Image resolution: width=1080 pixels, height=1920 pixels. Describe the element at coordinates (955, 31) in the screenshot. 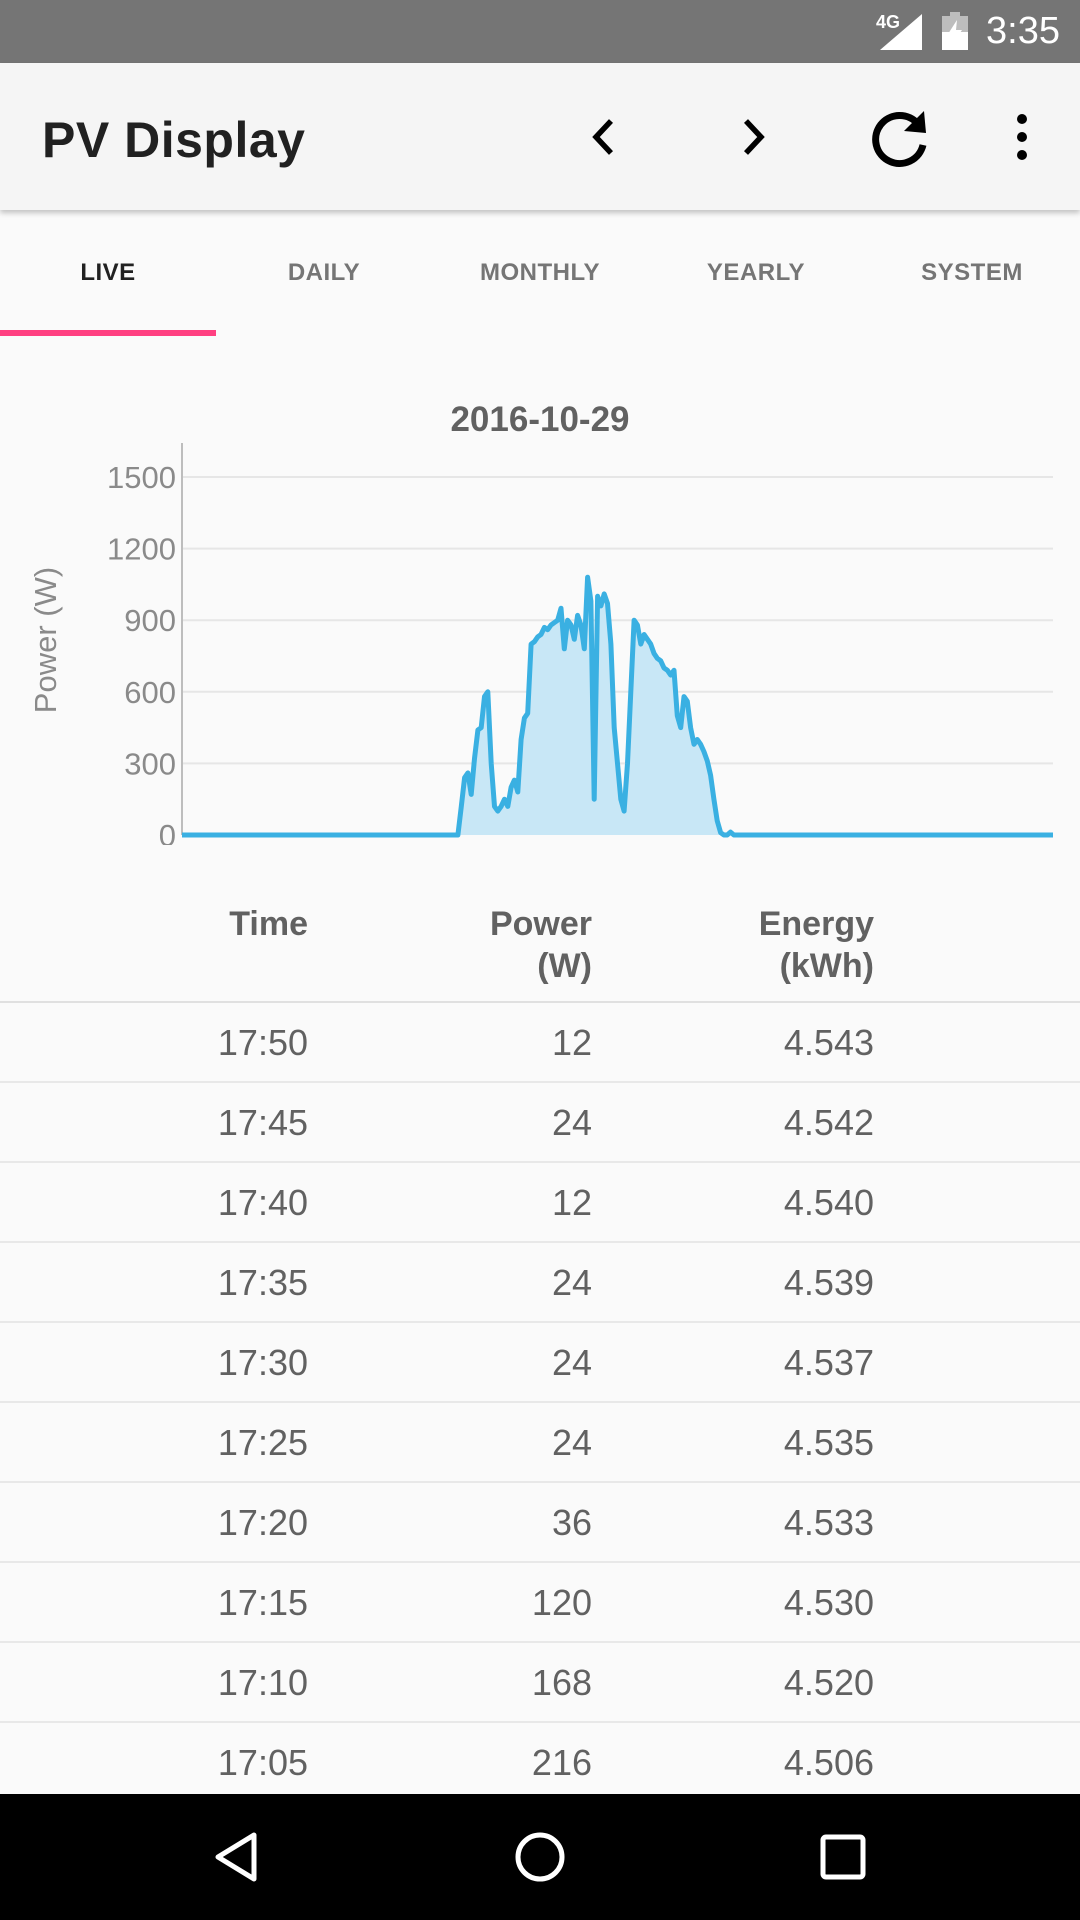

I see `battery-charging-icon` at that location.